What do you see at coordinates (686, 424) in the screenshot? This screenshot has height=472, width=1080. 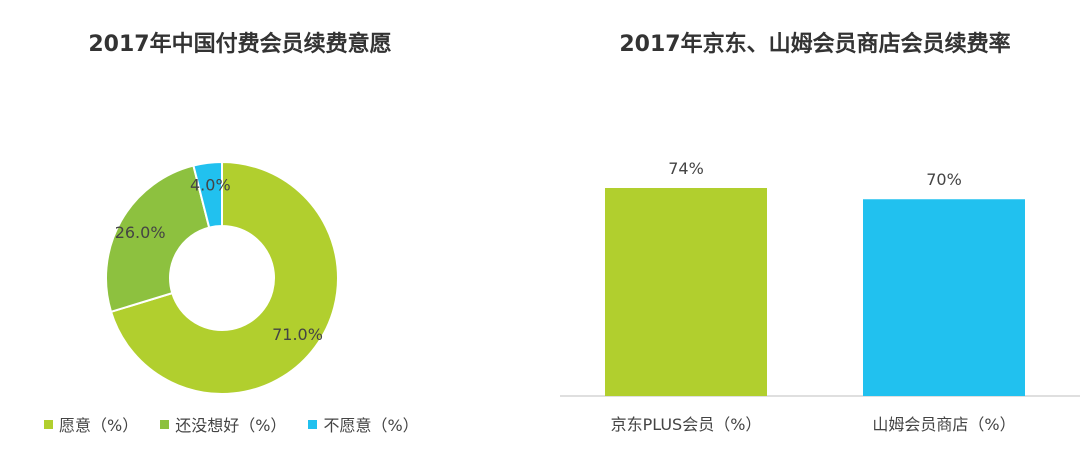 I see `bar-category-label-0: 京东PLUS会员（%）` at bounding box center [686, 424].